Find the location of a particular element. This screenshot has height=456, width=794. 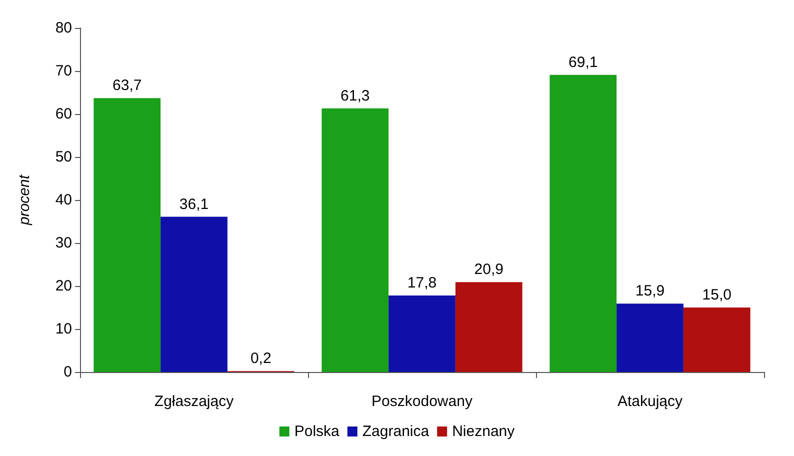

y-tick-label: 70 is located at coordinates (63, 71).